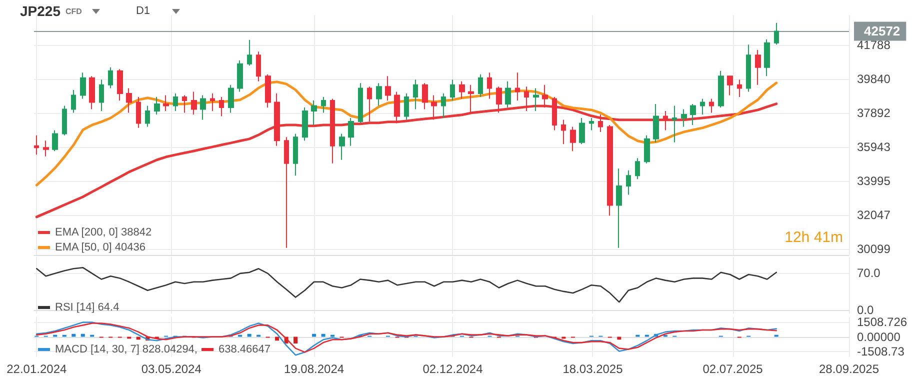 The width and height of the screenshot is (921, 380). What do you see at coordinates (593, 369) in the screenshot?
I see `x-tick-label: 18.03.2025` at bounding box center [593, 369].